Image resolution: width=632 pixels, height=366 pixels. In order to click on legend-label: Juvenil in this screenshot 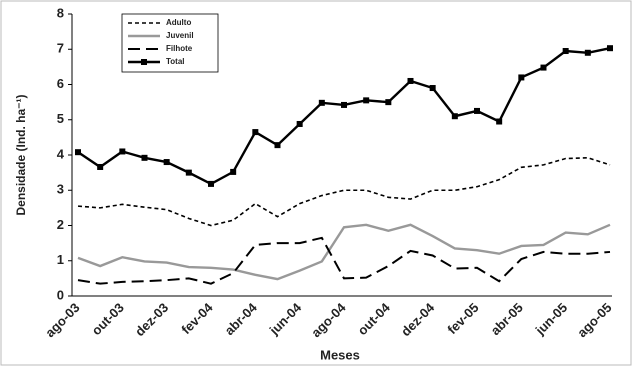, I will do `click(180, 35)`.